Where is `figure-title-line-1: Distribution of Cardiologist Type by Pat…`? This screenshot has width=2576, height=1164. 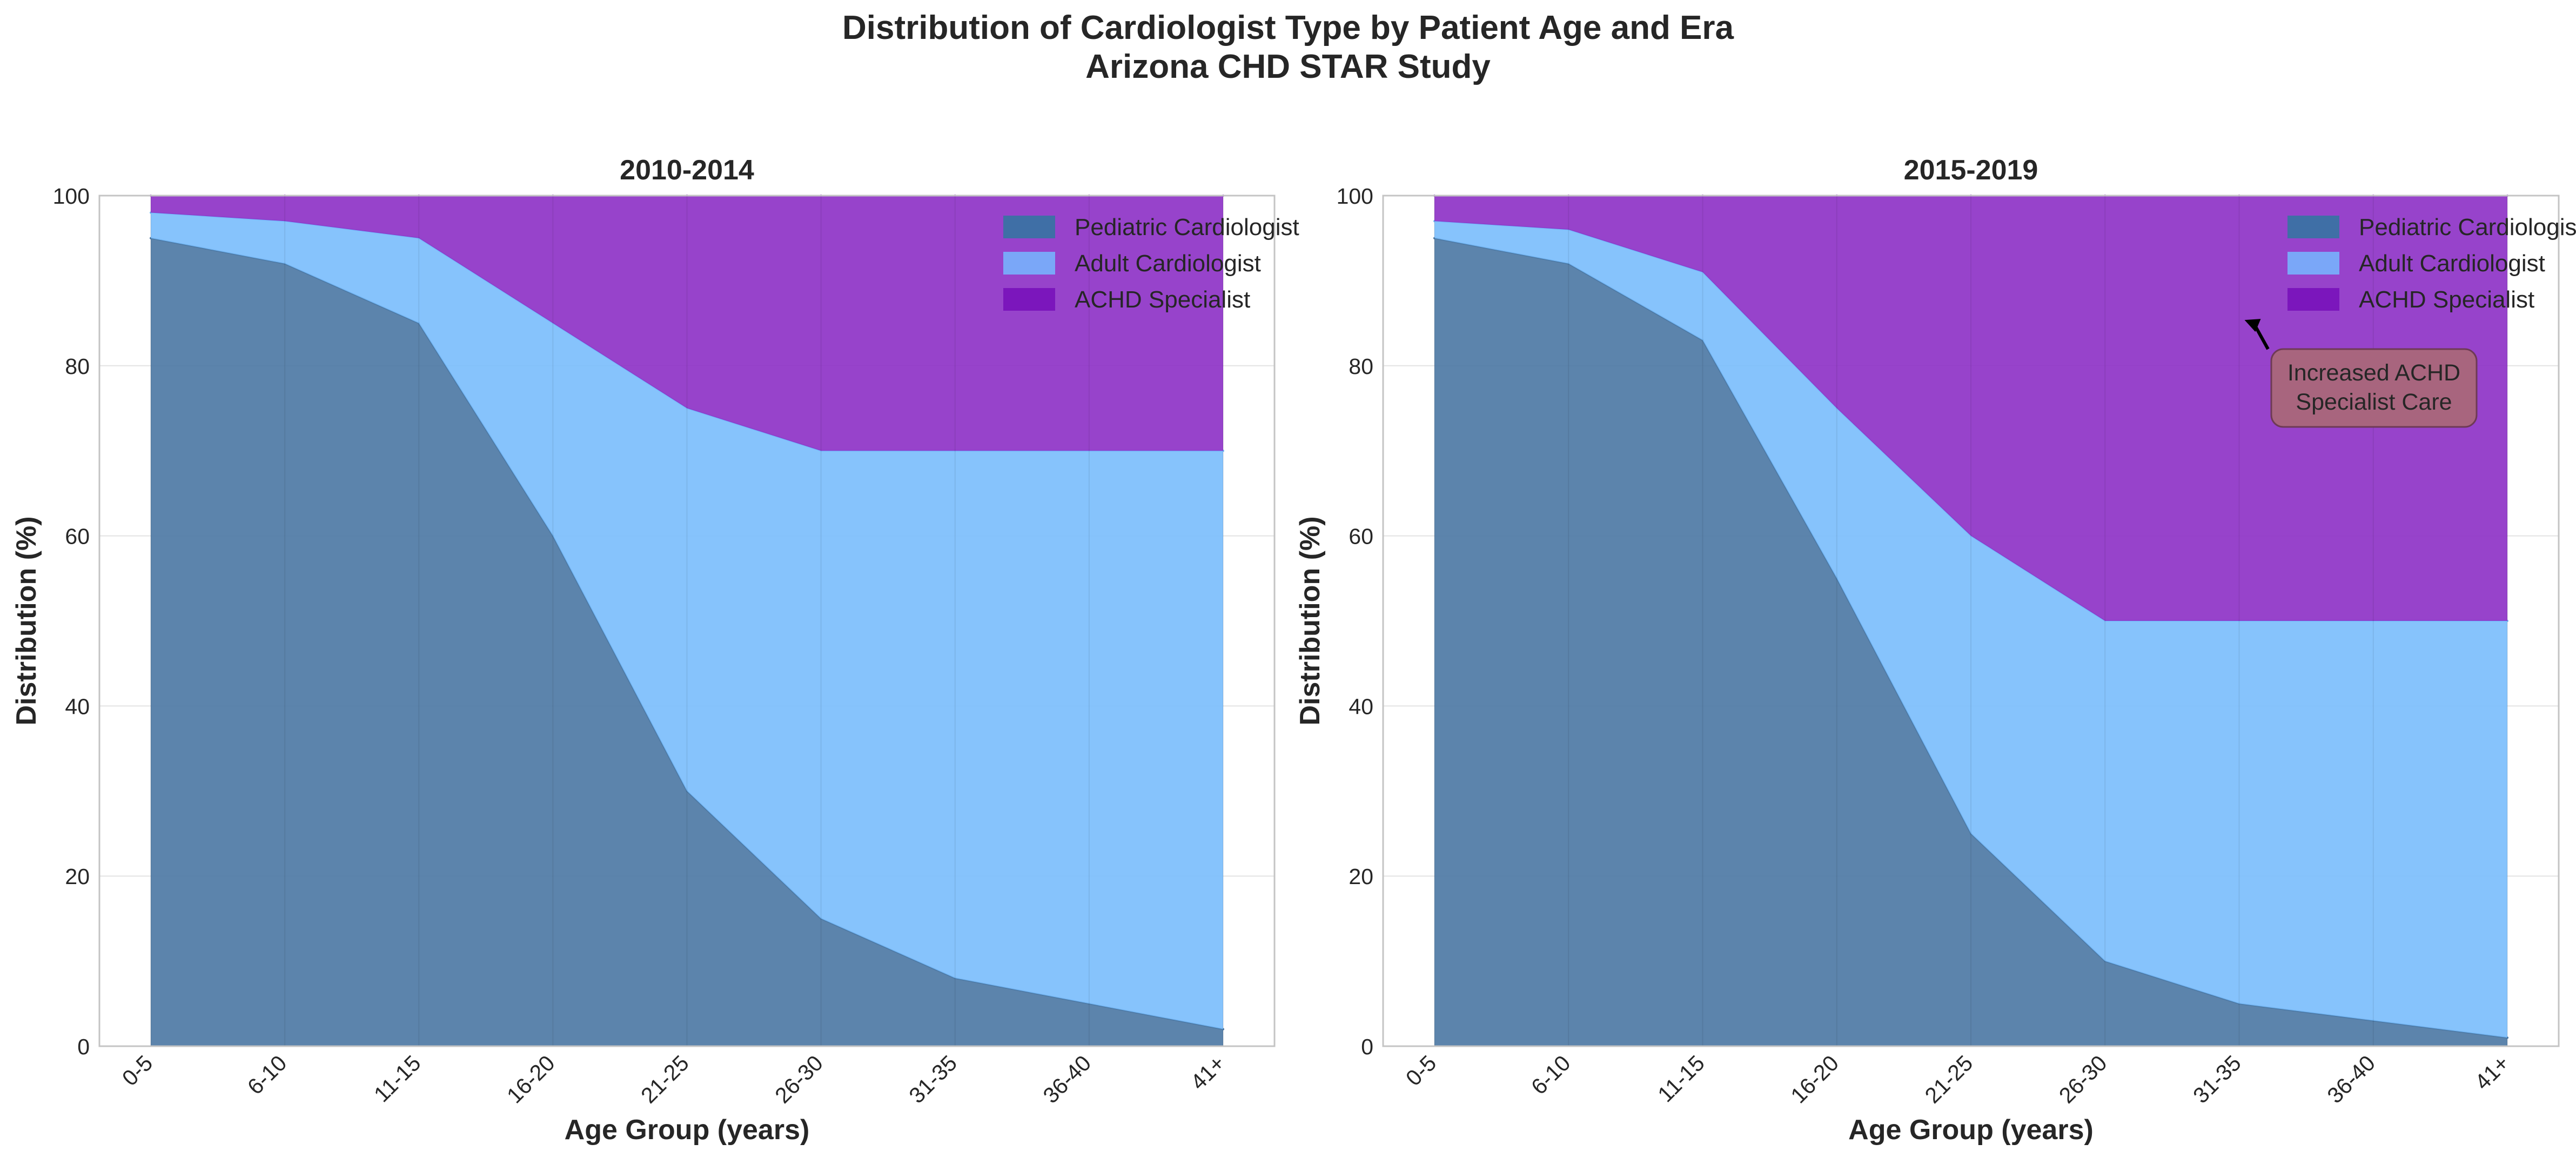 figure-title-line-1: Distribution of Cardiologist Type by Pat… is located at coordinates (1288, 27).